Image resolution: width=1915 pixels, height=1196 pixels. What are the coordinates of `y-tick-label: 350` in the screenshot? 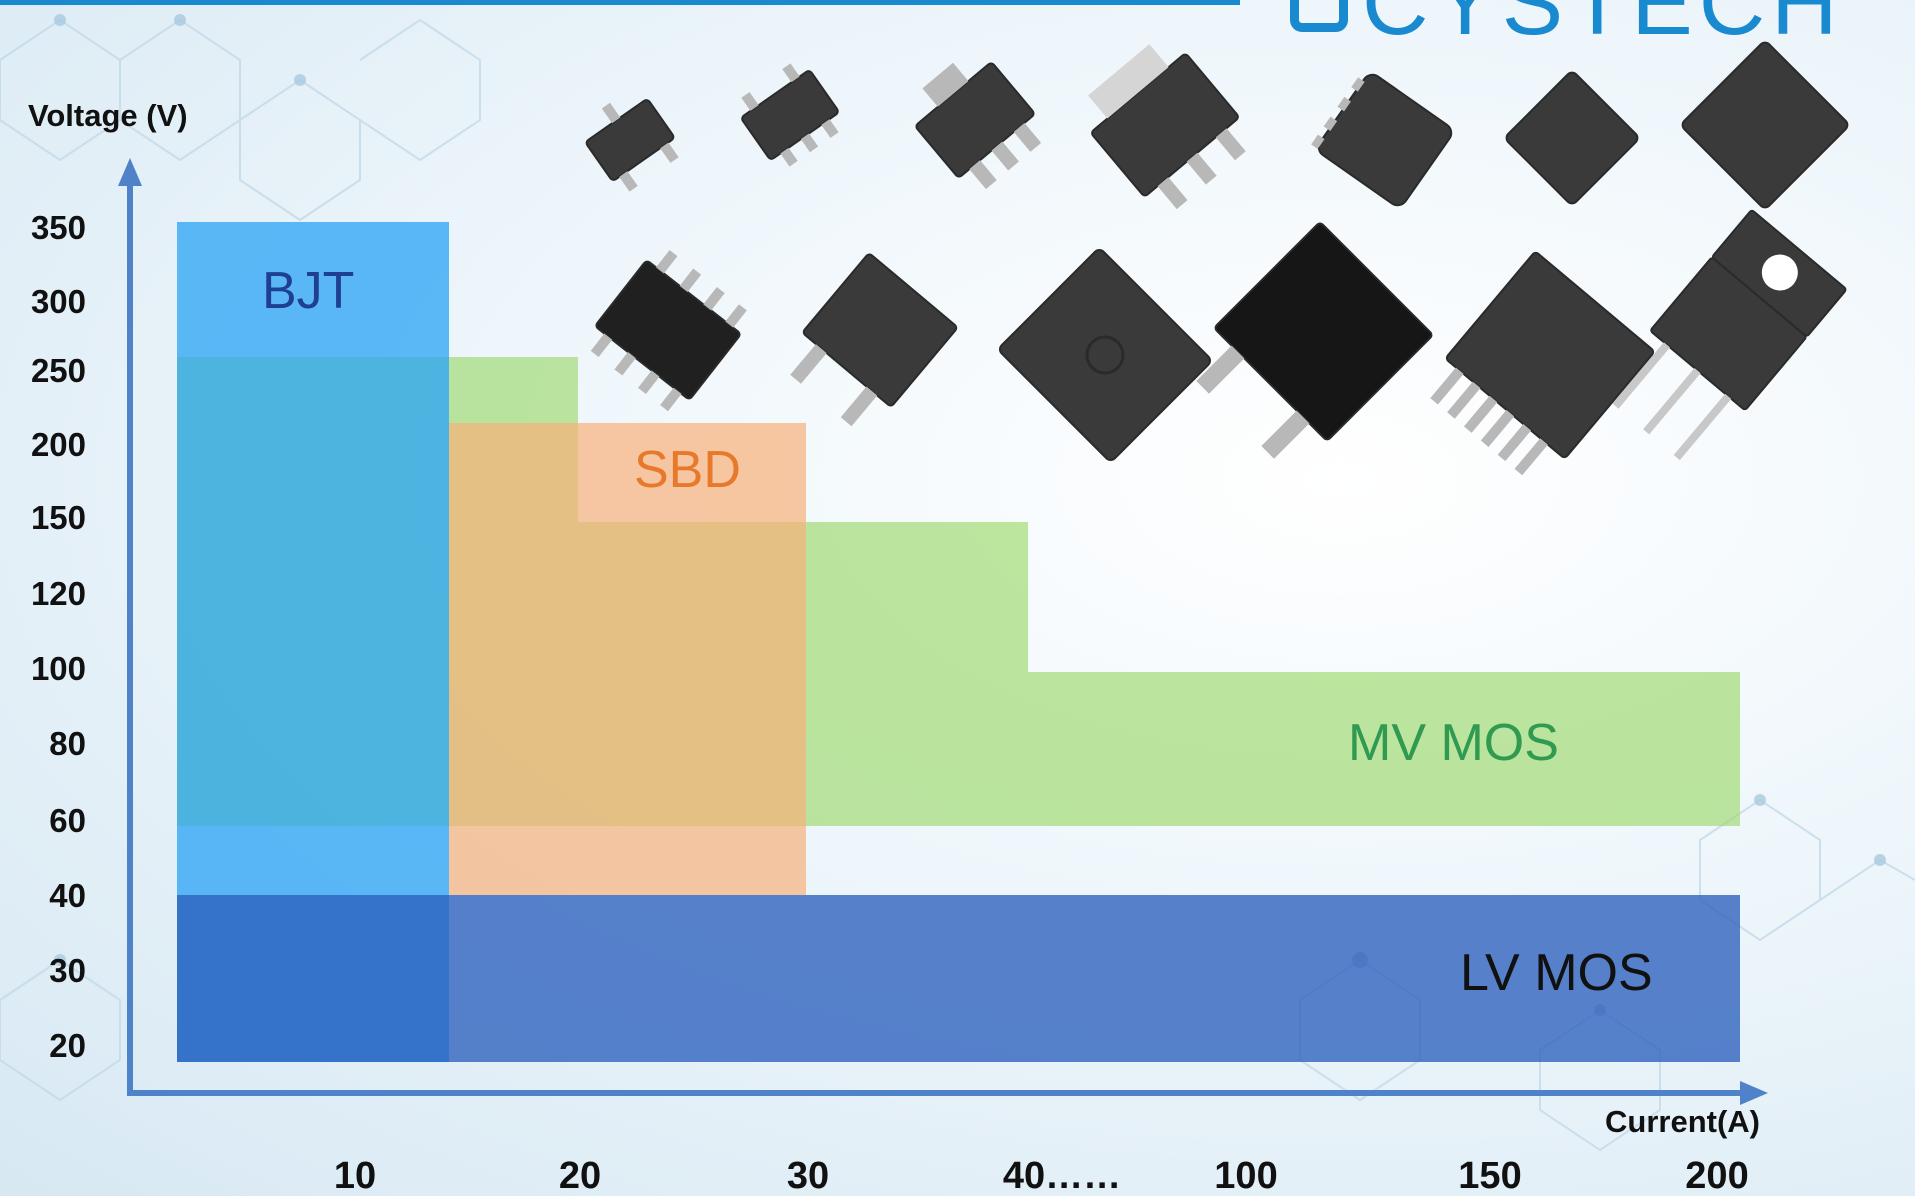 It's located at (58, 227).